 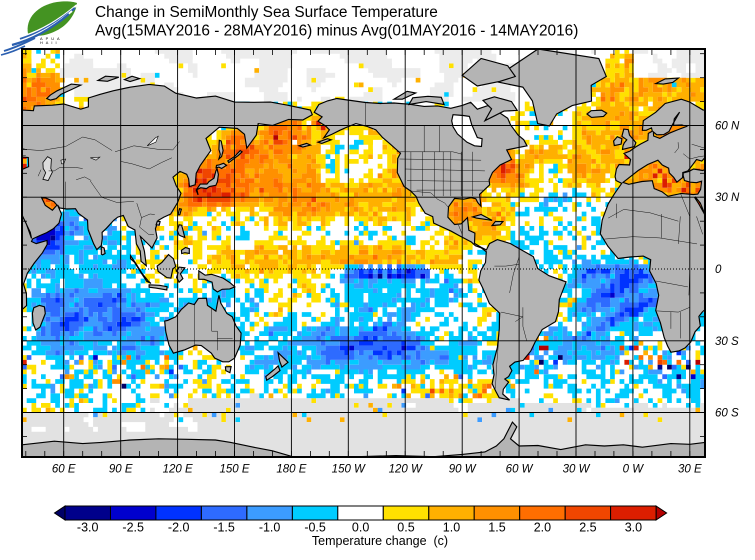 I want to click on svg-text: -3.0, so click(x=88, y=528).